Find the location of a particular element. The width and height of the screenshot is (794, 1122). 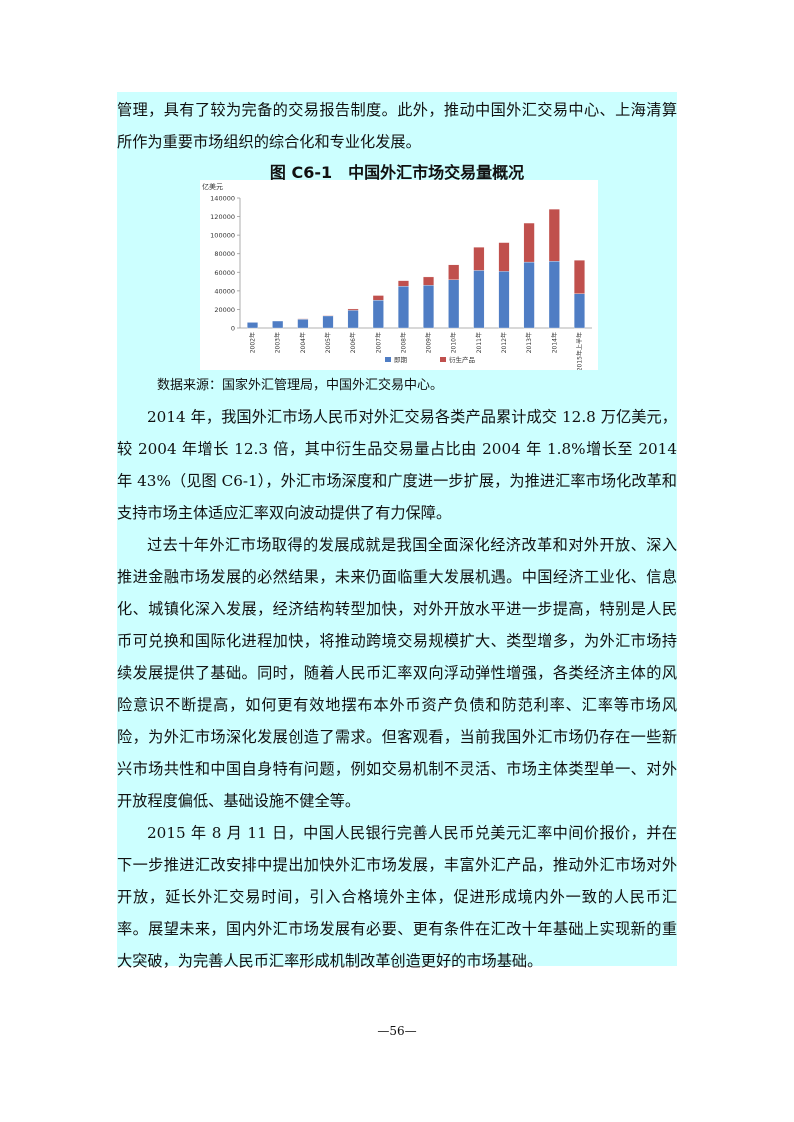

y-tick-label: 140000 is located at coordinates (222, 199).